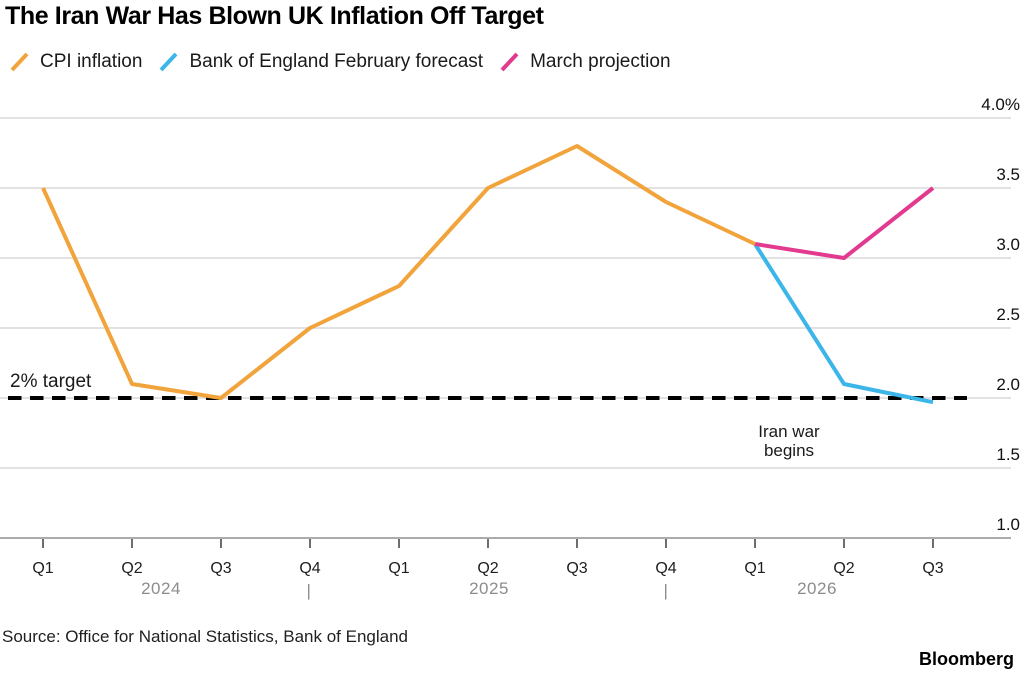 This screenshot has width=1024, height=678. Describe the element at coordinates (1008, 384) in the screenshot. I see `y-axis-label-2.0: 2.0` at that location.